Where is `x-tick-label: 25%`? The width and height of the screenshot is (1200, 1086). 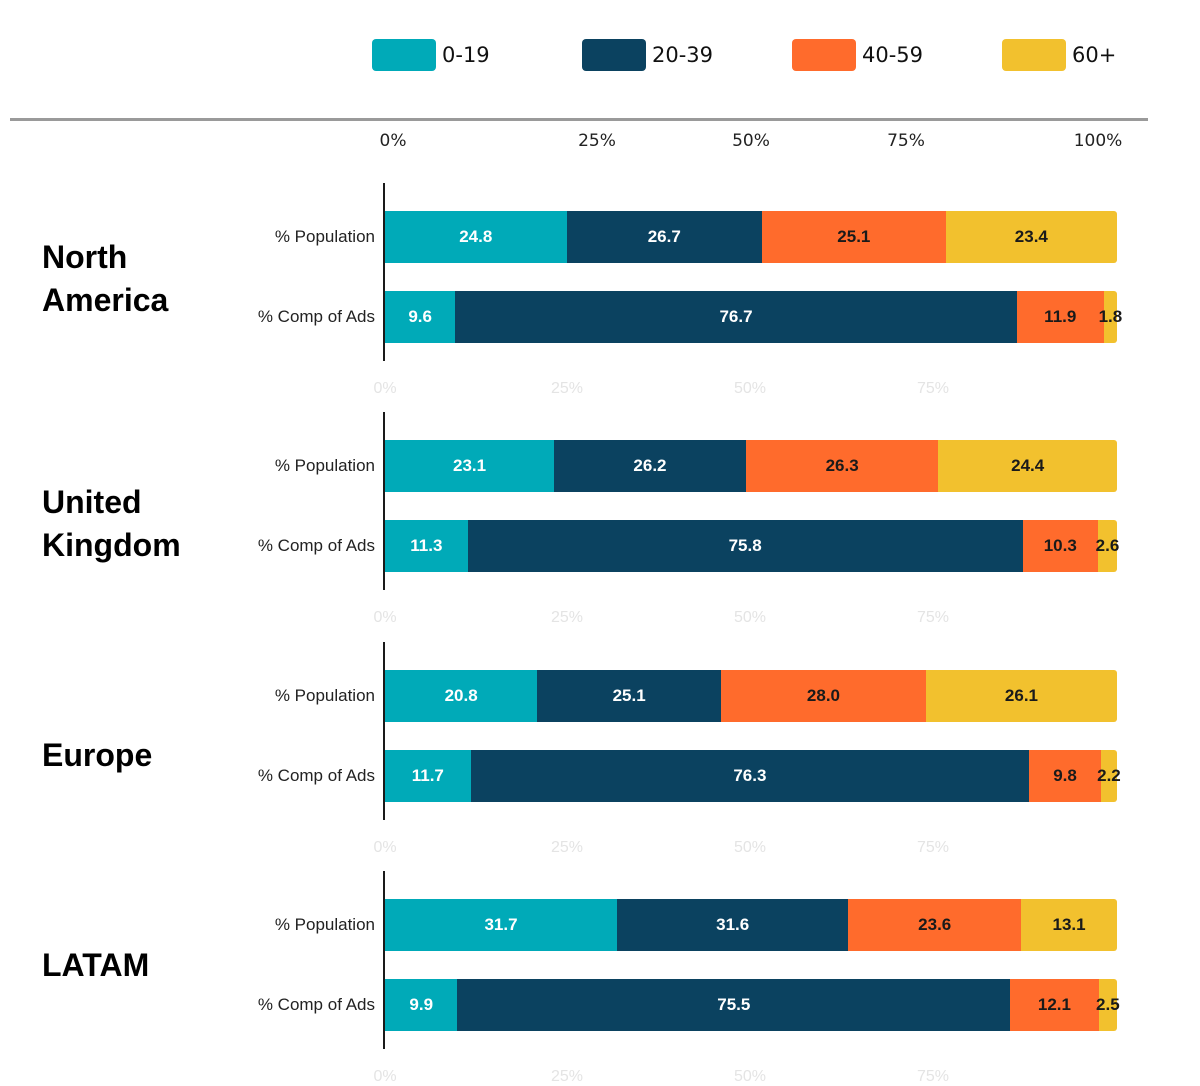
x-tick-label: 25% is located at coordinates (597, 141).